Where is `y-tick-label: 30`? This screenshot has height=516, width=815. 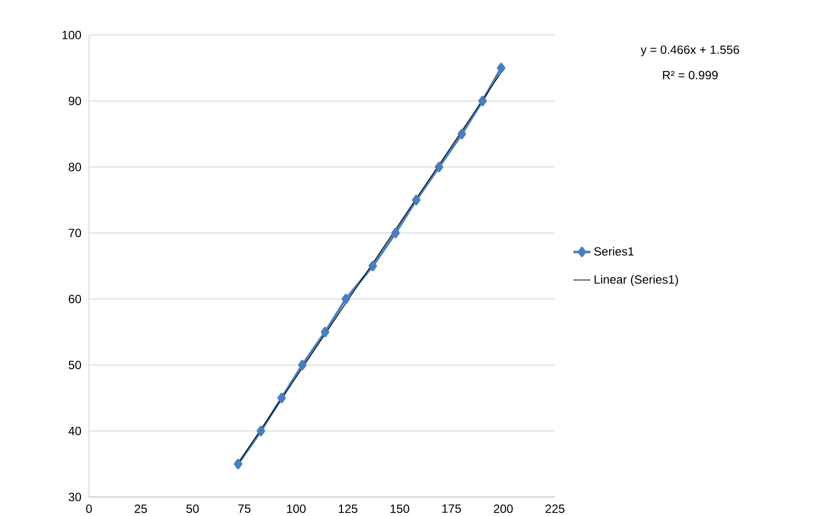 y-tick-label: 30 is located at coordinates (75, 497).